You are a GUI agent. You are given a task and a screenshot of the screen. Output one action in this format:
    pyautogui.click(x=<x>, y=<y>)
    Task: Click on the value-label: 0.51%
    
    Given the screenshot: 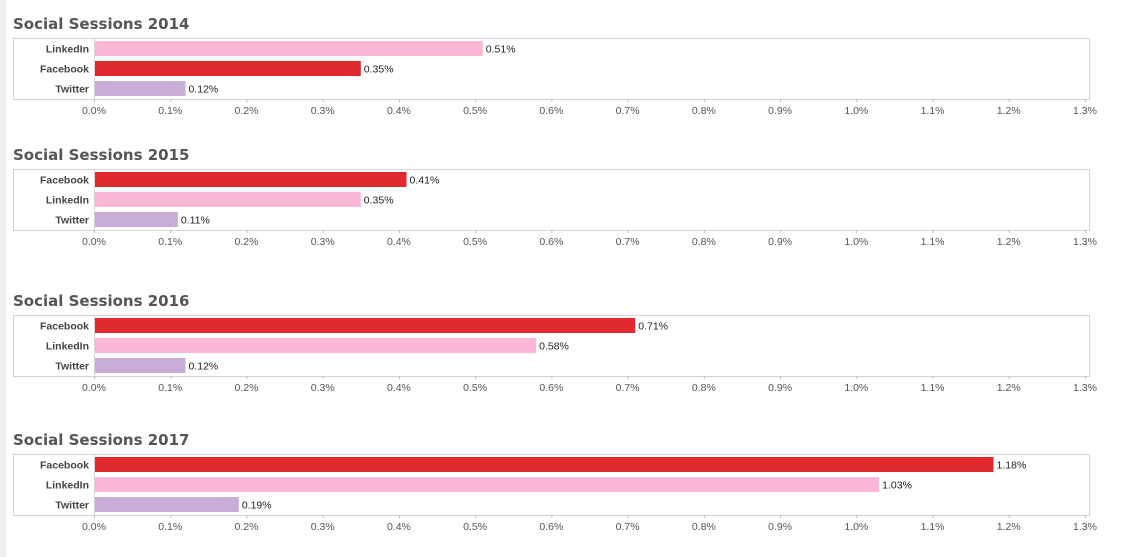 What is the action you would take?
    pyautogui.click(x=501, y=49)
    